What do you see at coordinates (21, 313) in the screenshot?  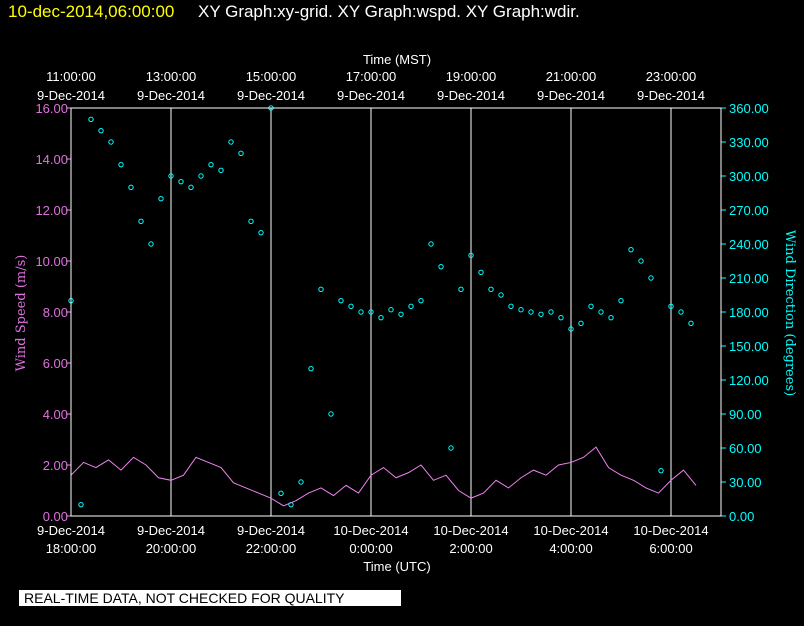 I see `left-axis-title: Wind Speed (m/s)` at bounding box center [21, 313].